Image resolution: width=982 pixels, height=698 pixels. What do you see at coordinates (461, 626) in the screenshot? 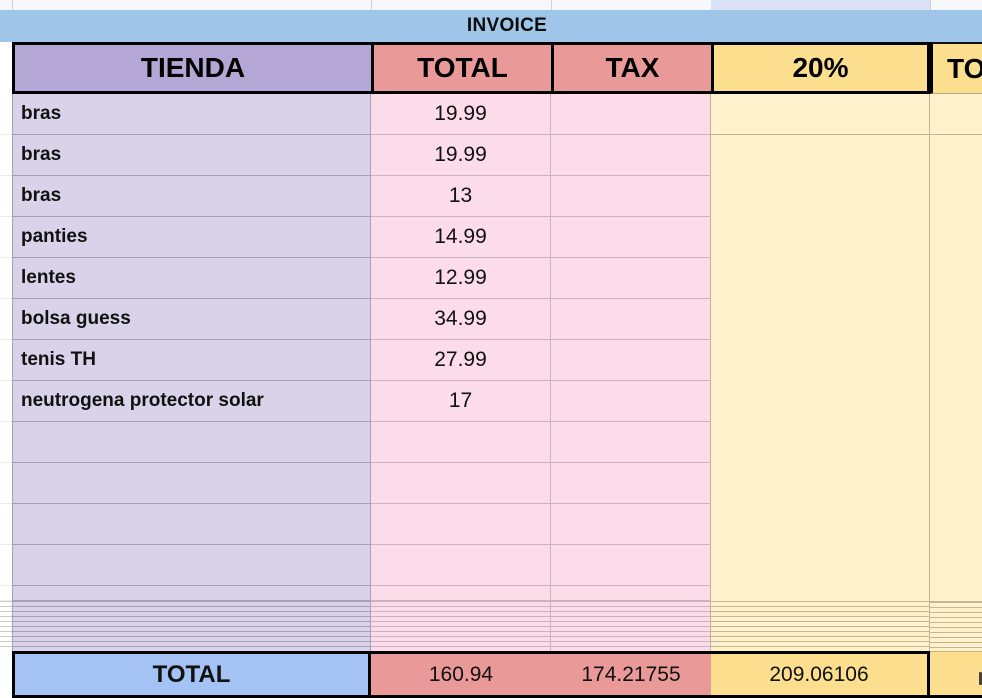
I see `collapsed-rows-total` at bounding box center [461, 626].